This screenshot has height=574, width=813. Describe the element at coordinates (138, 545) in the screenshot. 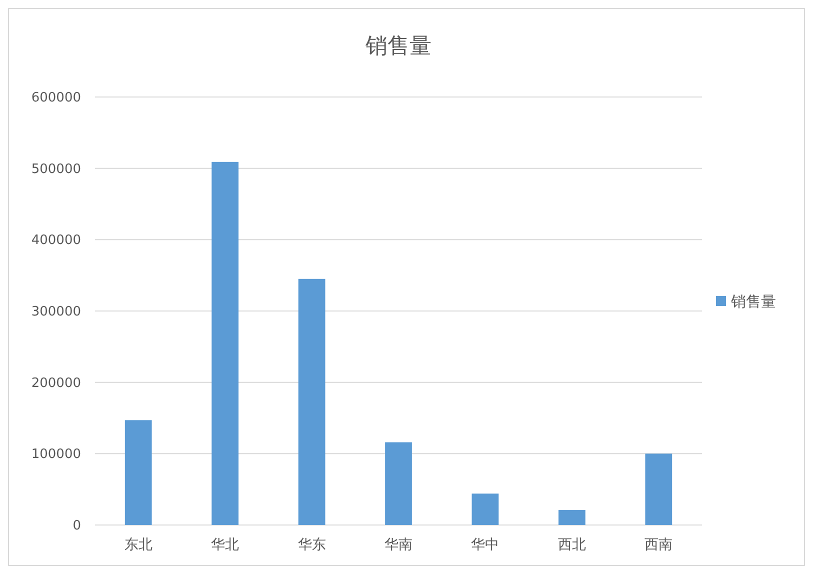

I see `x-tick-label: 东北` at that location.